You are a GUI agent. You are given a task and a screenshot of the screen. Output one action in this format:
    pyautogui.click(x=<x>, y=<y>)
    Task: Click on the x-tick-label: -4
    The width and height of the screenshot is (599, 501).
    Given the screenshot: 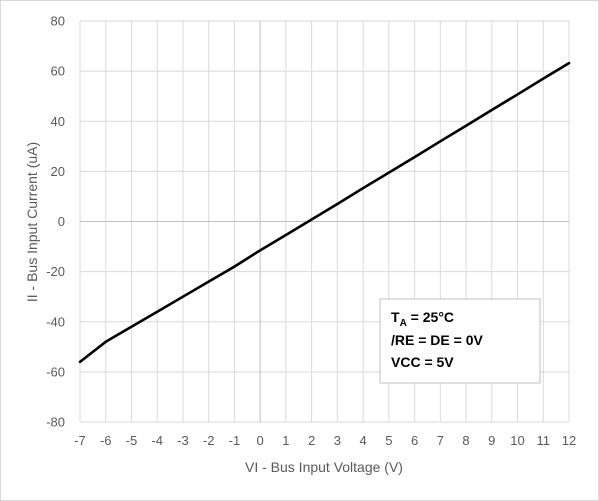 What is the action you would take?
    pyautogui.click(x=157, y=440)
    